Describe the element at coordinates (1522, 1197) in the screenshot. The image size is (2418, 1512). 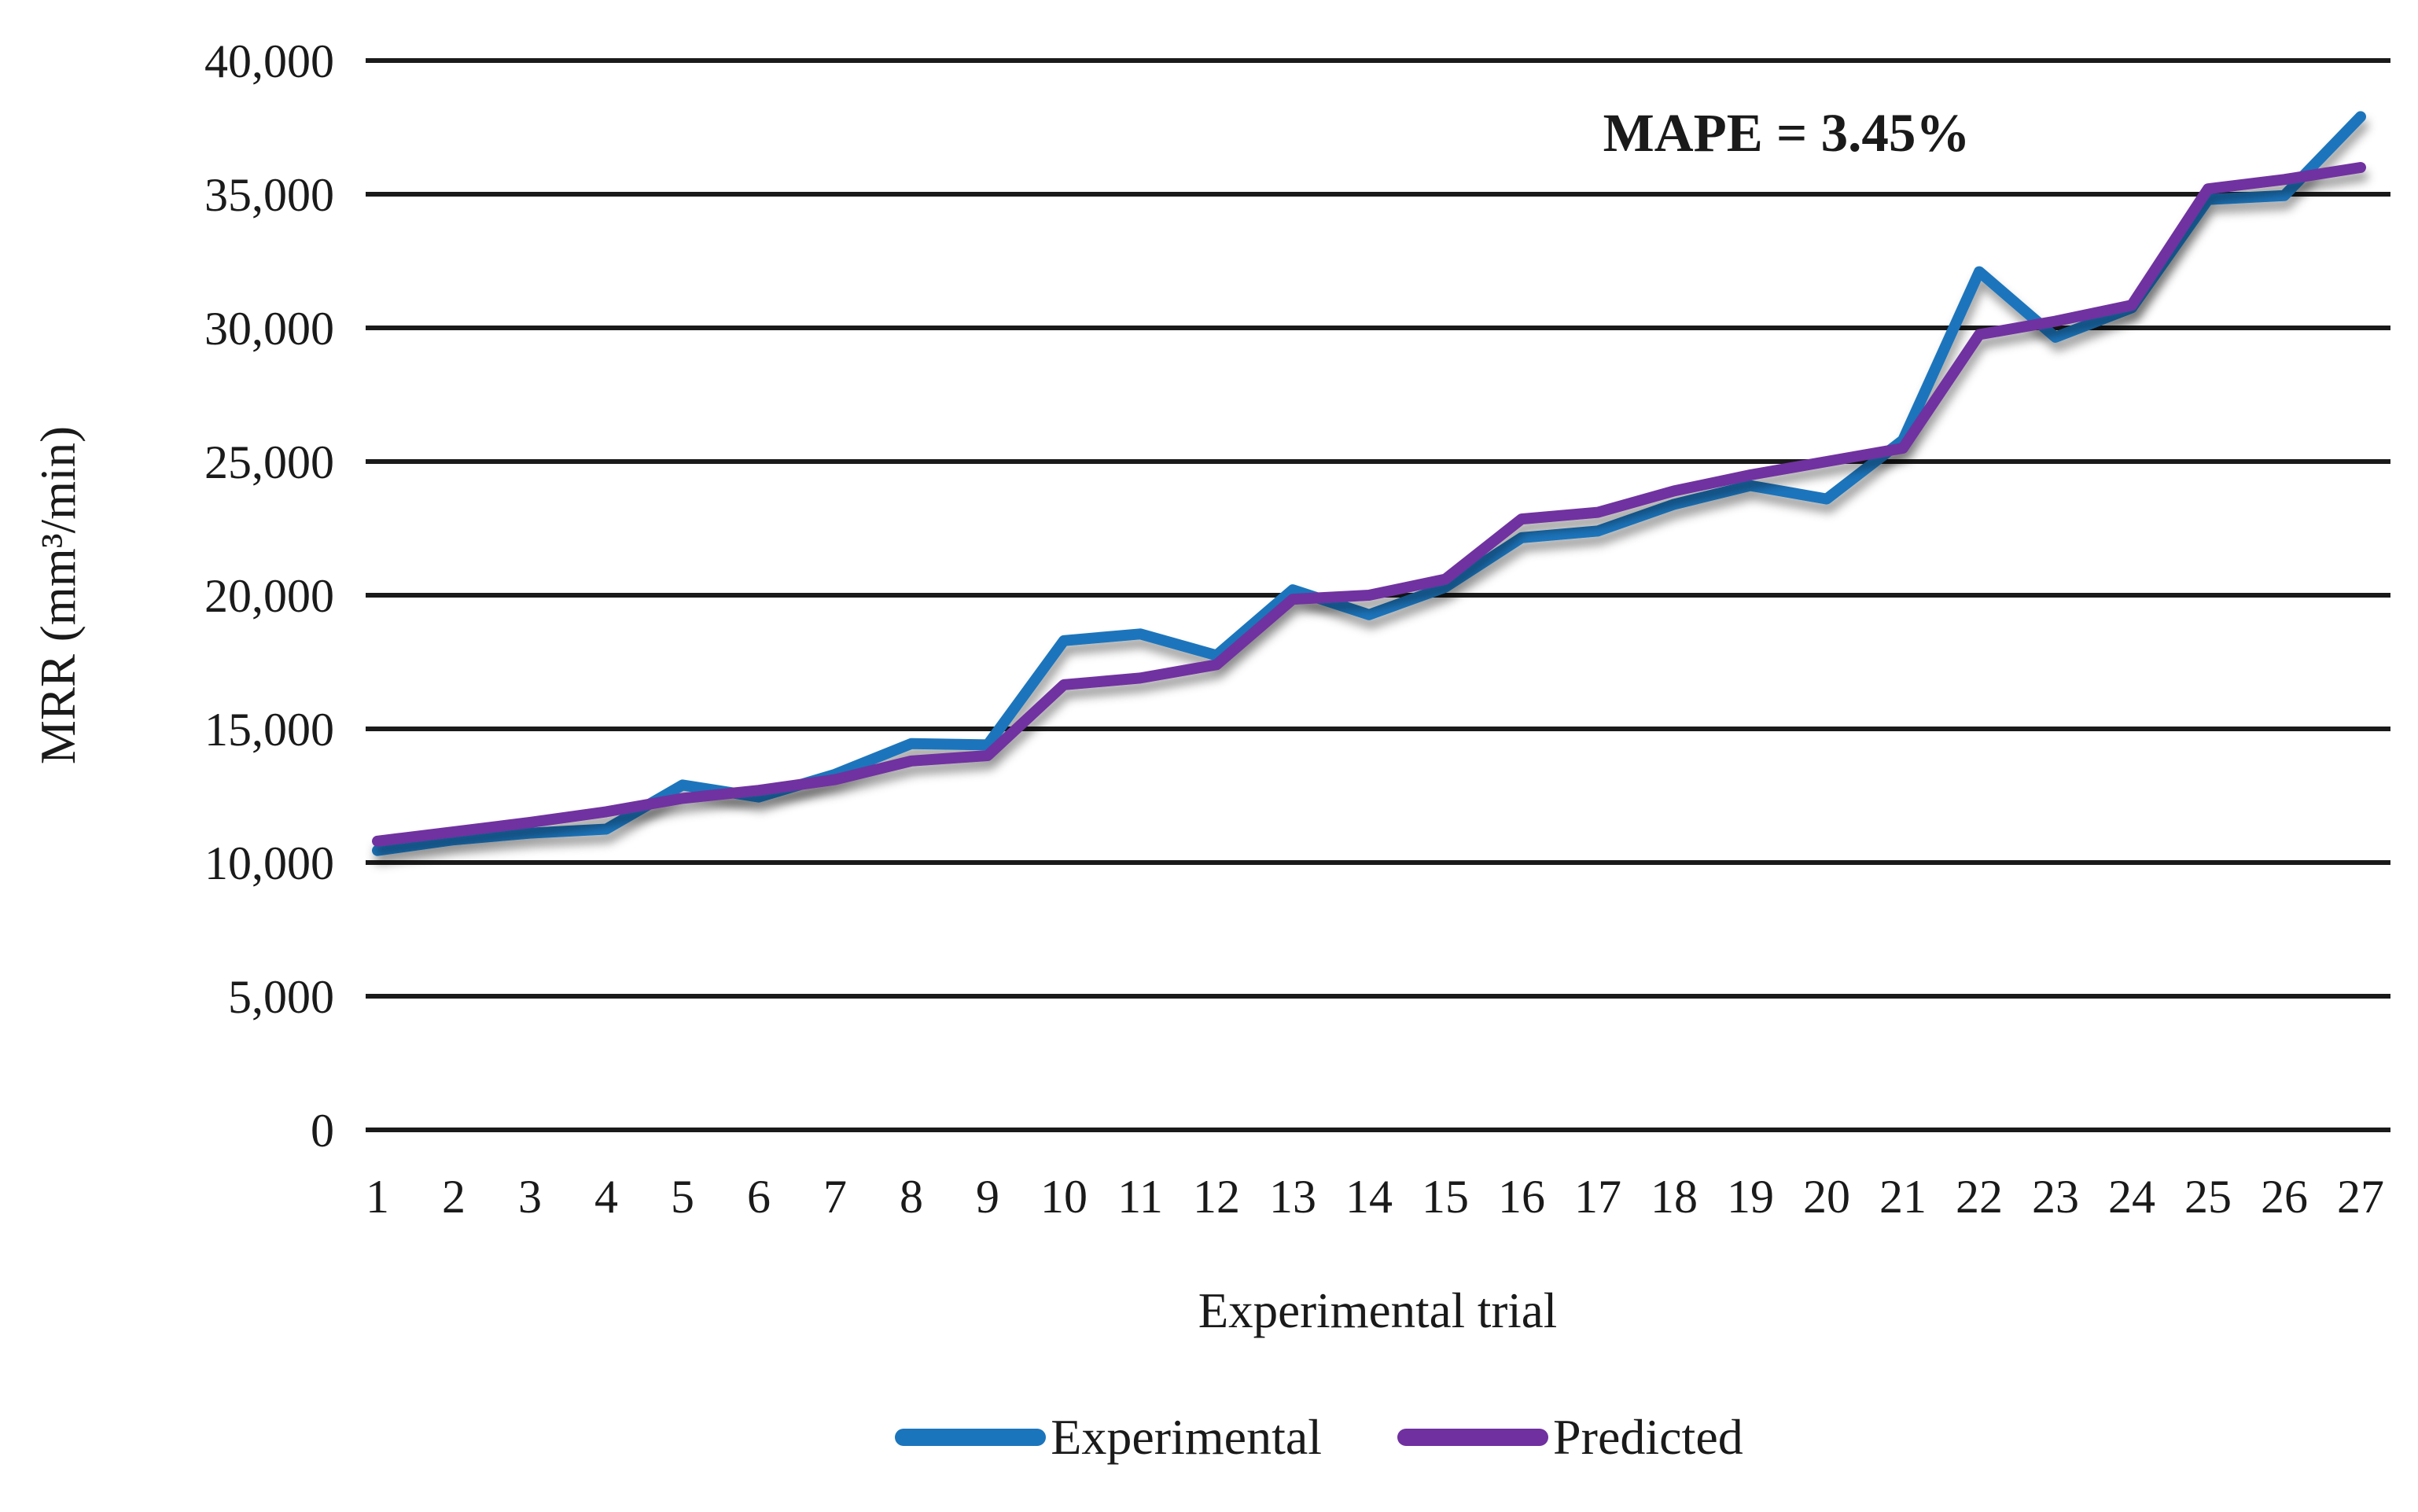
I see `x-tick-label: 16` at that location.